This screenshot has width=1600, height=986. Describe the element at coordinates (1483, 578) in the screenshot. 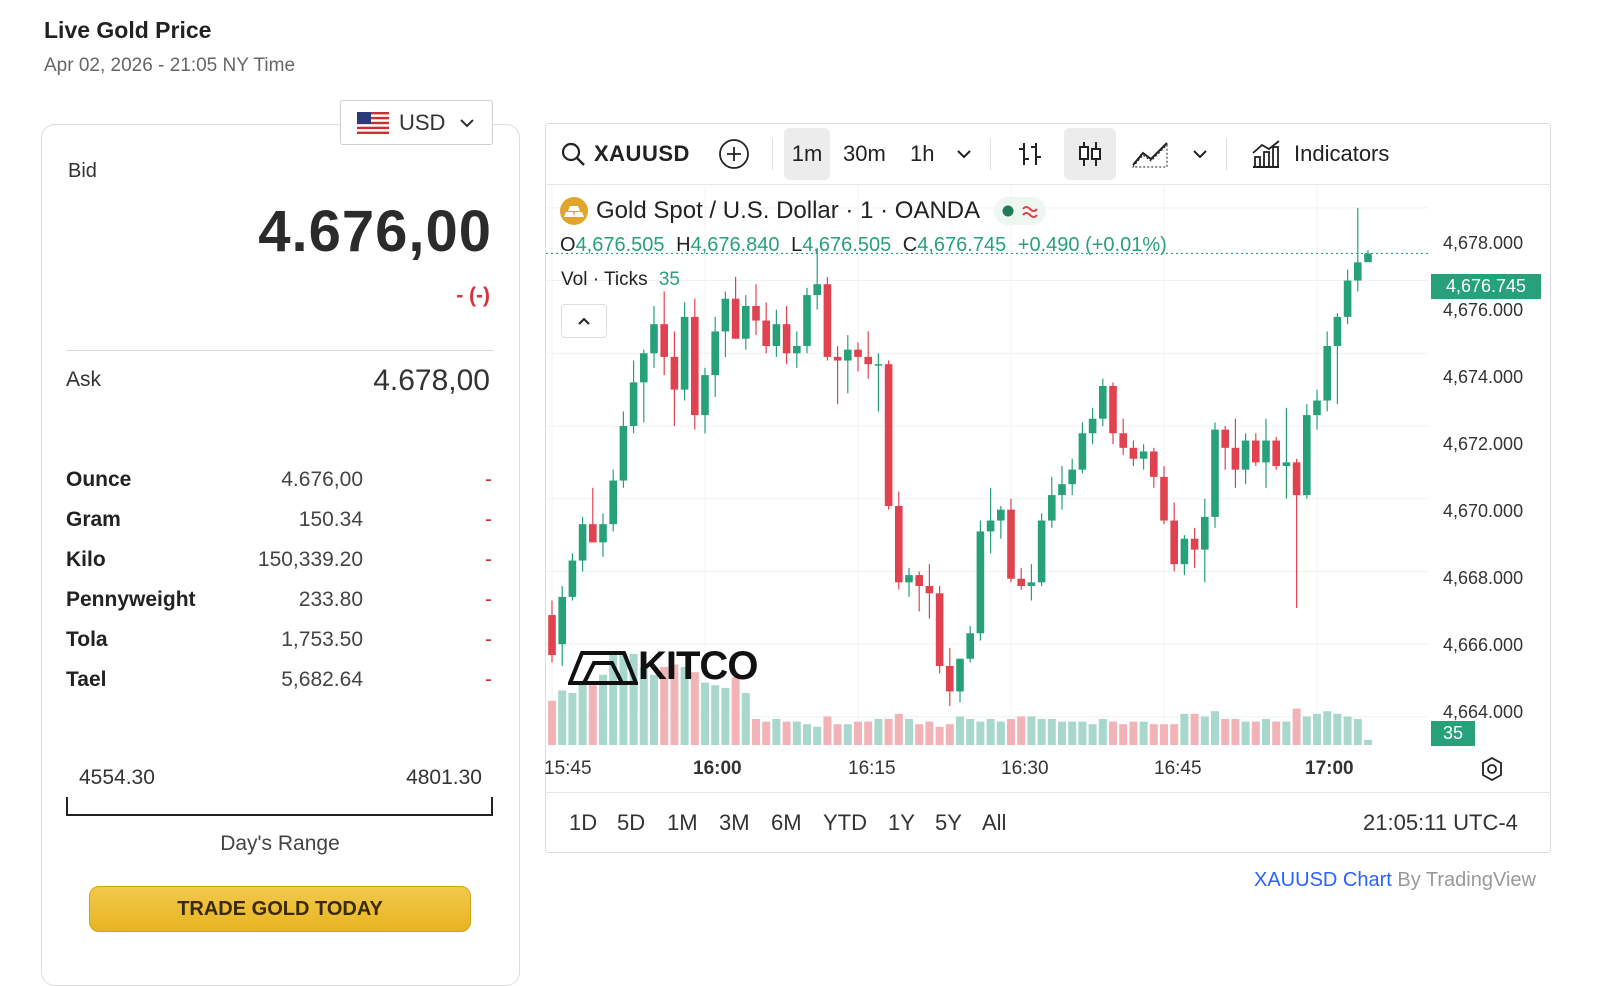

I see `y-axis-tick: 4,668.000` at that location.